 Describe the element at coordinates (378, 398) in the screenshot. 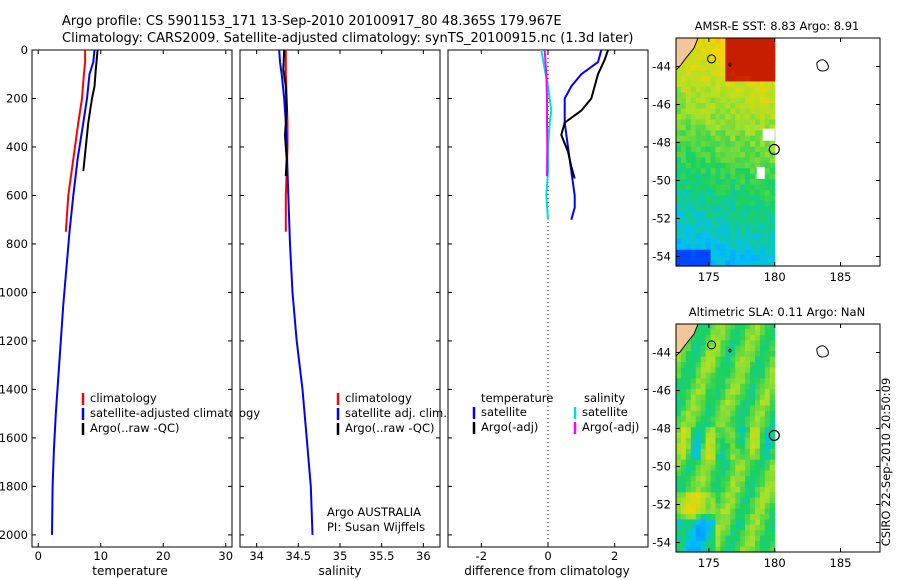

I see `legend-label-climatology: climatology` at that location.